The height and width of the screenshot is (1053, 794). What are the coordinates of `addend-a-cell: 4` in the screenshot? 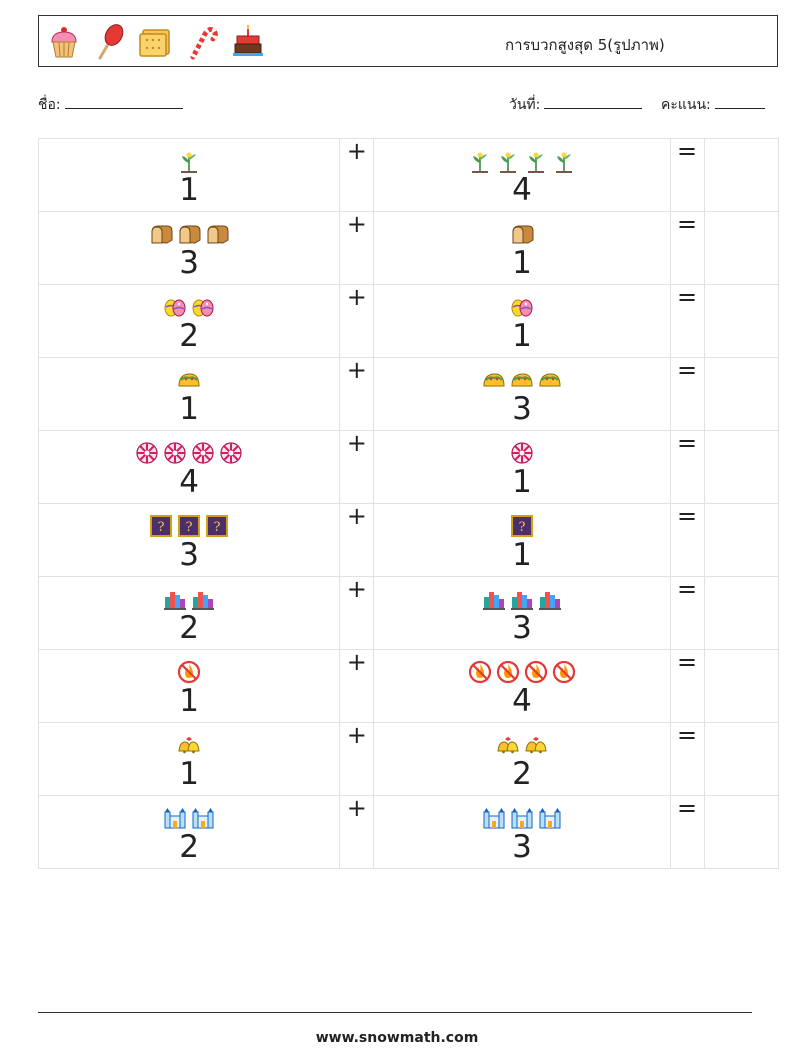 It's located at (189, 467).